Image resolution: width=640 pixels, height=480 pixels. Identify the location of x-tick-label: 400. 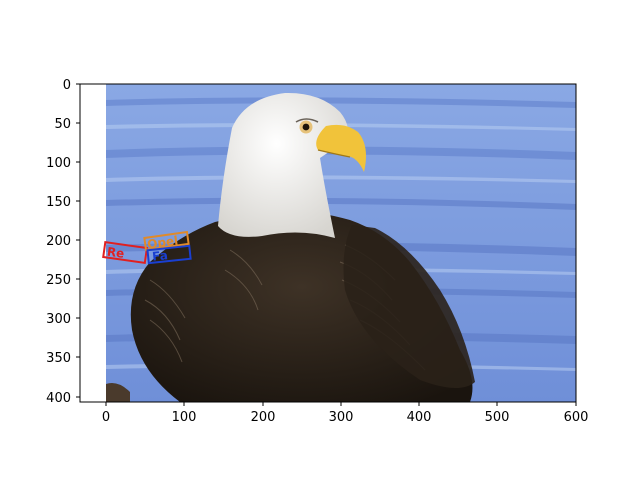
(419, 417).